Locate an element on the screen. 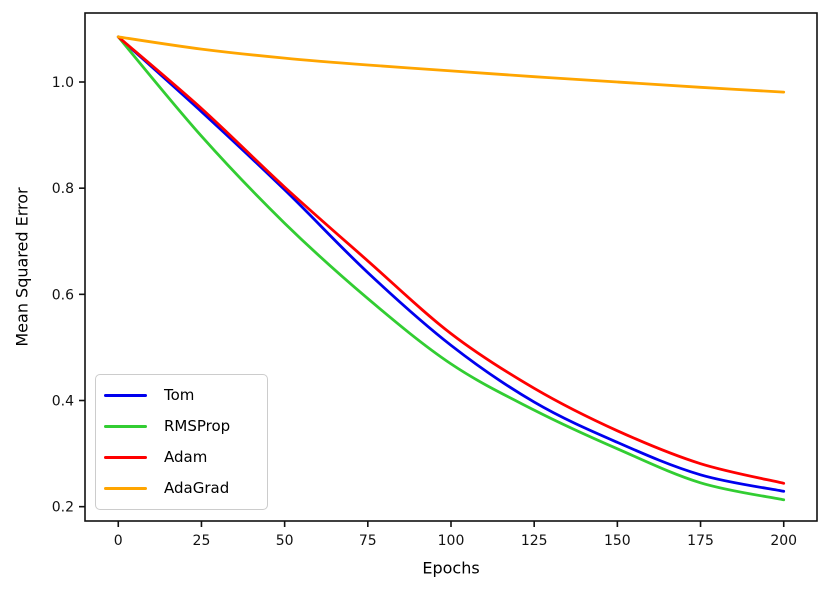  x-tick-label: 75 is located at coordinates (368, 541).